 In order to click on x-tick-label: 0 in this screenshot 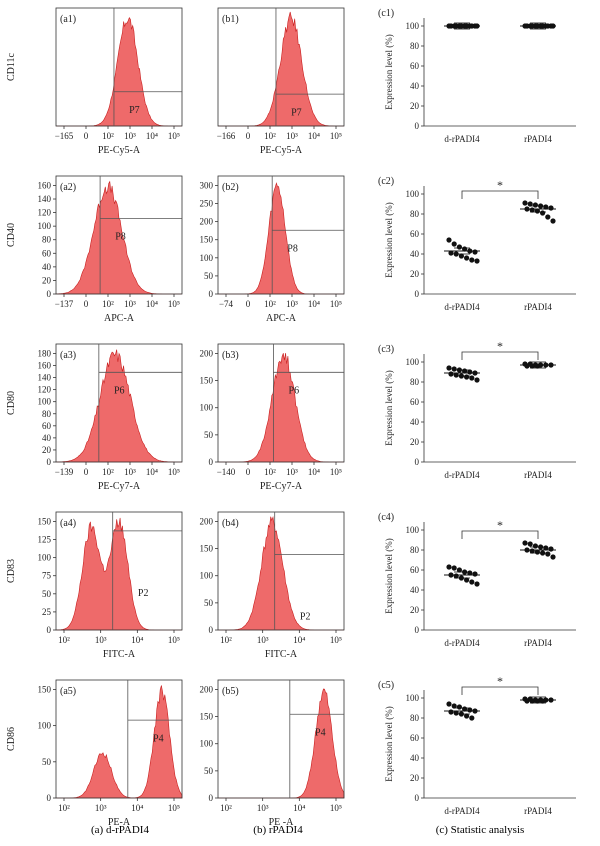, I will do `click(86, 304)`.